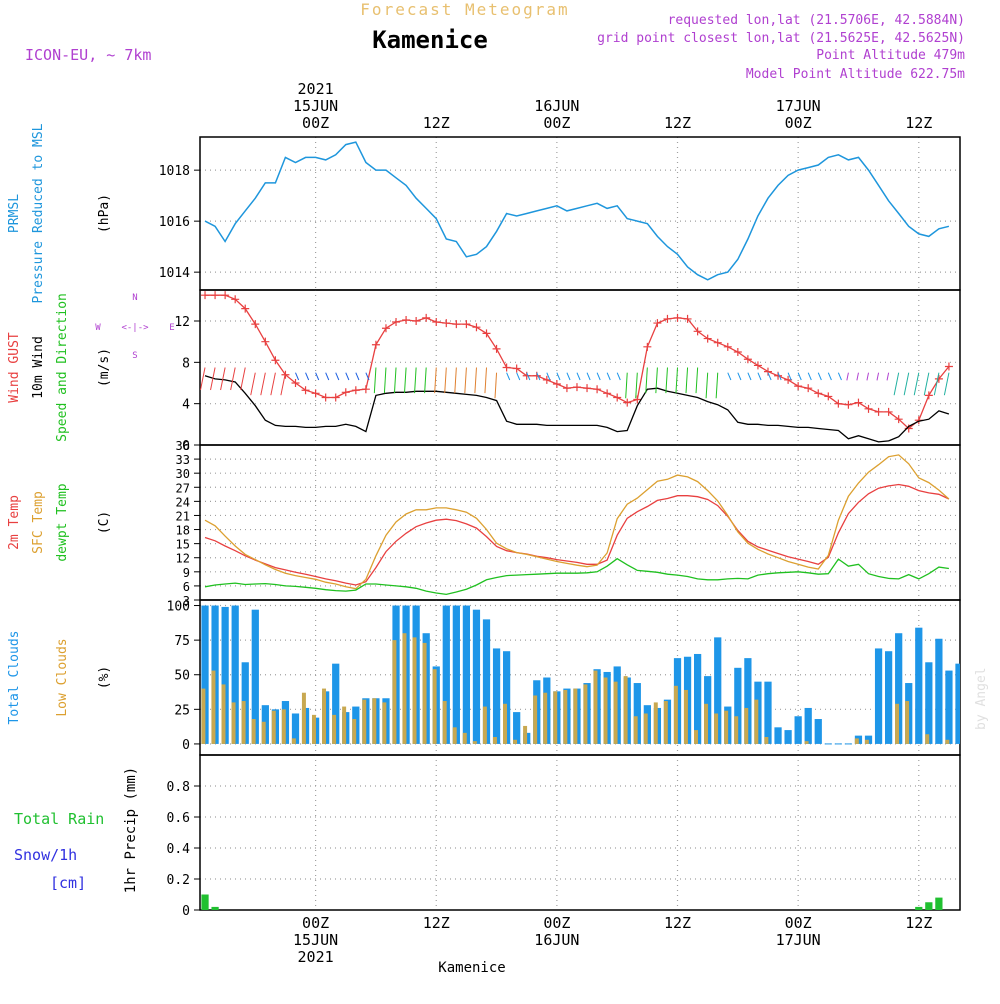  I want to click on time-label-bottom: 16JUN, so click(556, 940).